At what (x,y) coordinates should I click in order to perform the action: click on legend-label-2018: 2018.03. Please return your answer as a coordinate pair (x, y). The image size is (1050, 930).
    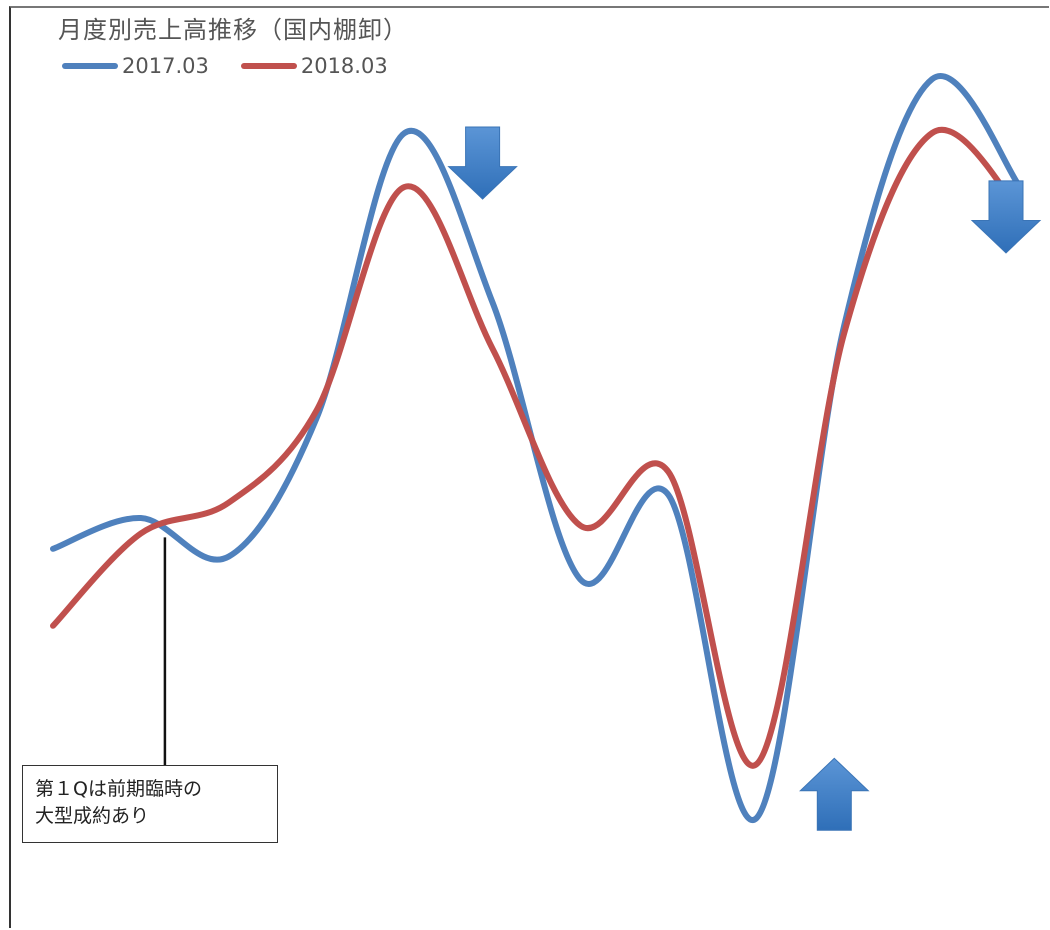
    Looking at the image, I should click on (344, 66).